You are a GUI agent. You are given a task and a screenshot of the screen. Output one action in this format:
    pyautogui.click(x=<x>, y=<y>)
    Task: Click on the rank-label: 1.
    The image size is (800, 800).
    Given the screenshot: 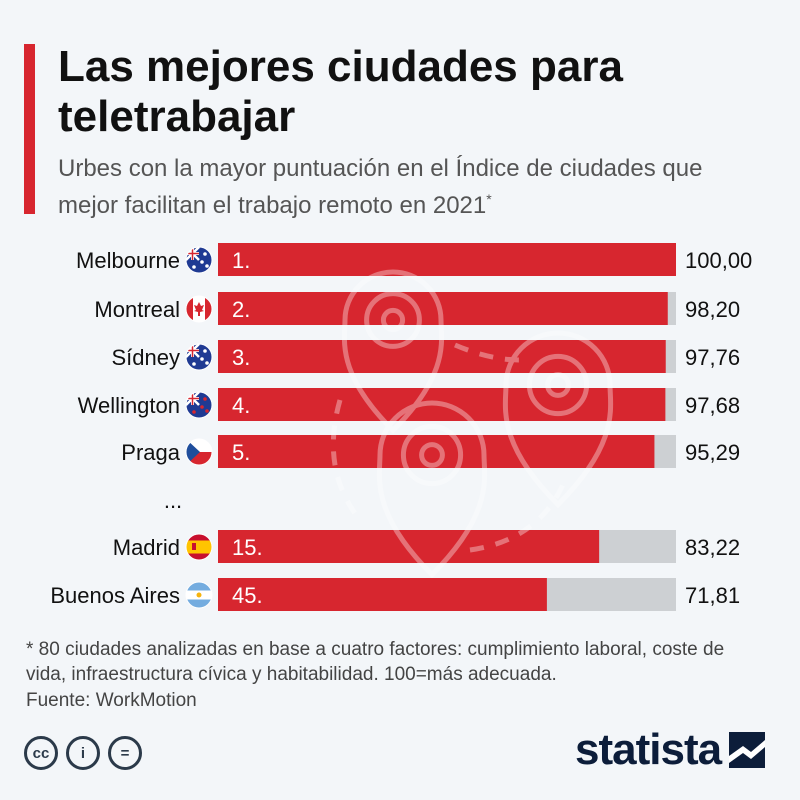 What is the action you would take?
    pyautogui.click(x=241, y=260)
    